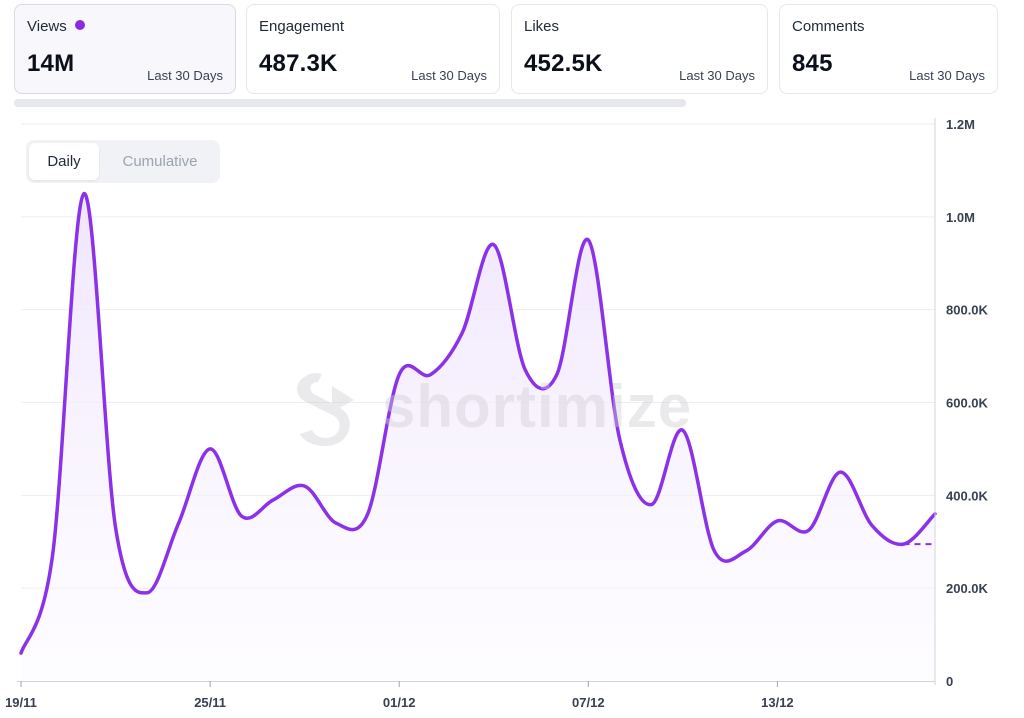  Describe the element at coordinates (350, 103) in the screenshot. I see `horizontal-scrollbar` at that location.